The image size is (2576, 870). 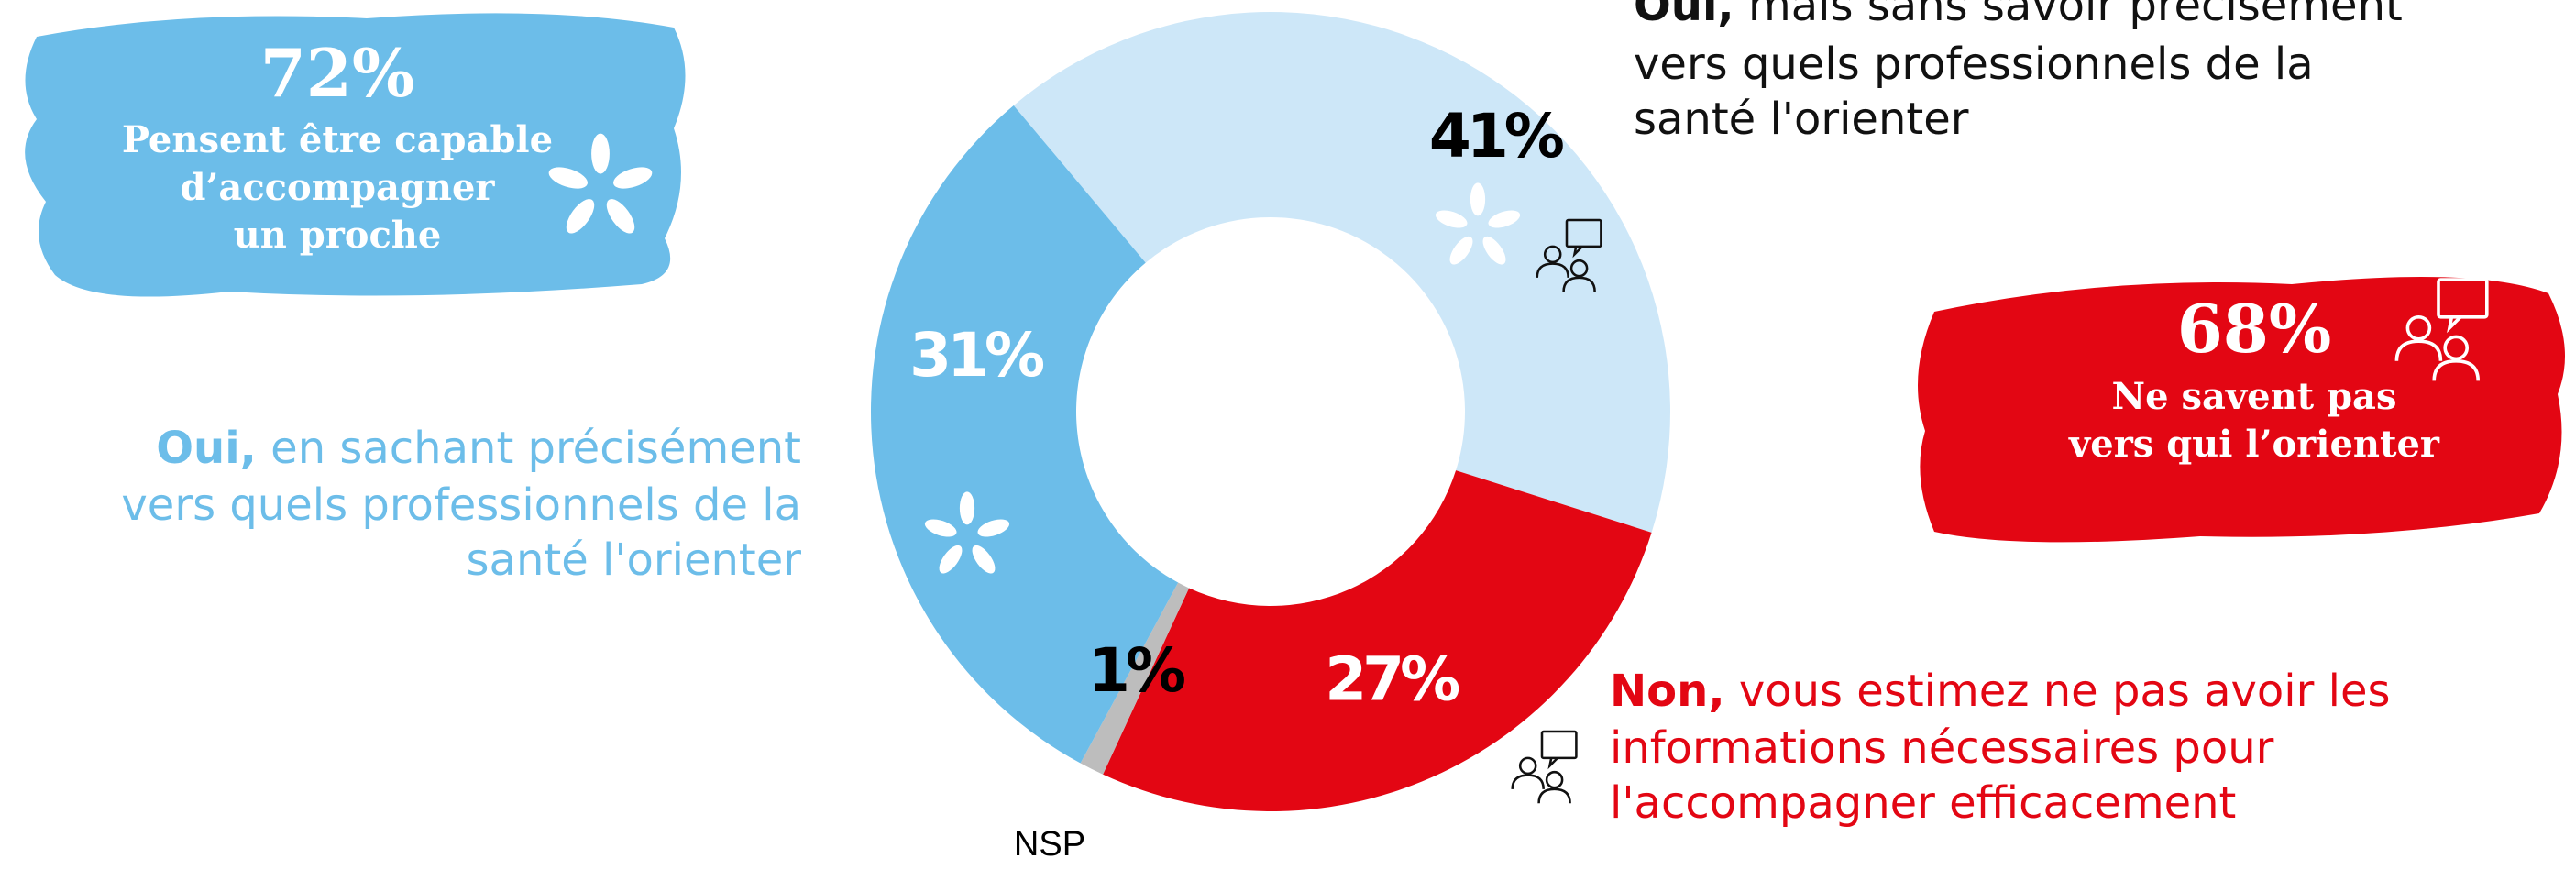 I want to click on callout-text: un proche, so click(x=338, y=235).